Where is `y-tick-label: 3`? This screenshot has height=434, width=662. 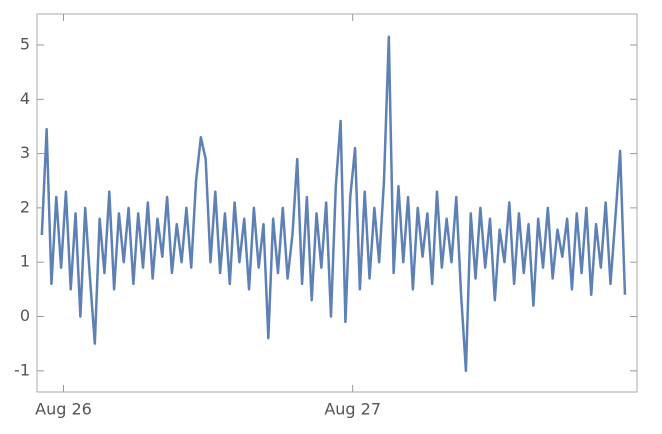
y-tick-label: 3 is located at coordinates (25, 152).